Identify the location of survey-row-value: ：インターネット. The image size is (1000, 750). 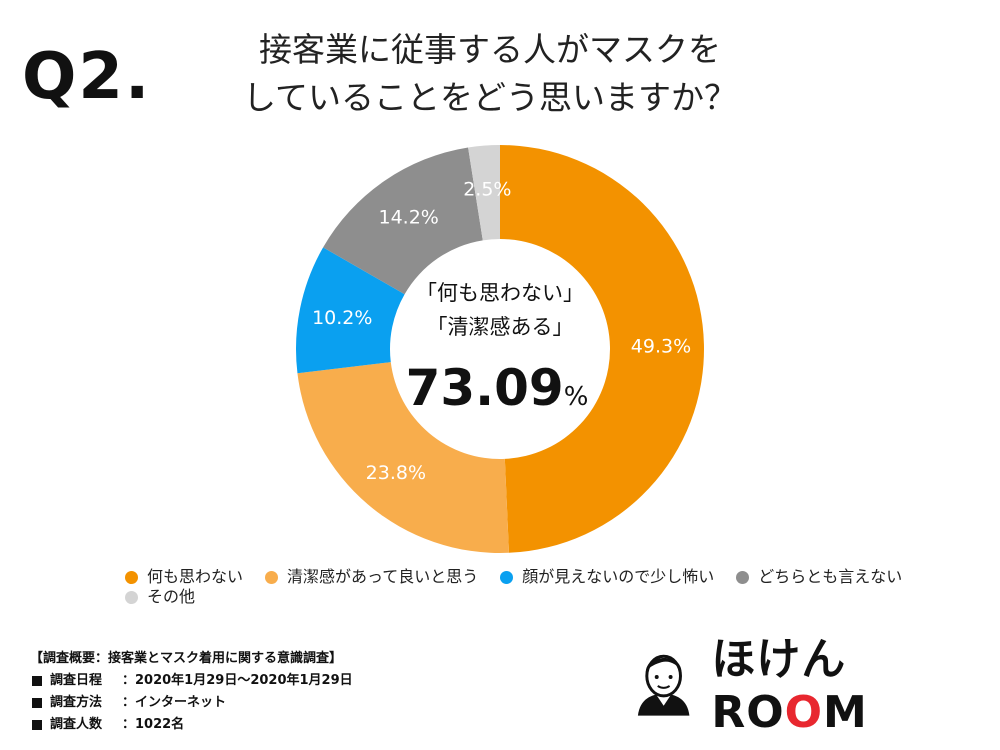
(174, 702).